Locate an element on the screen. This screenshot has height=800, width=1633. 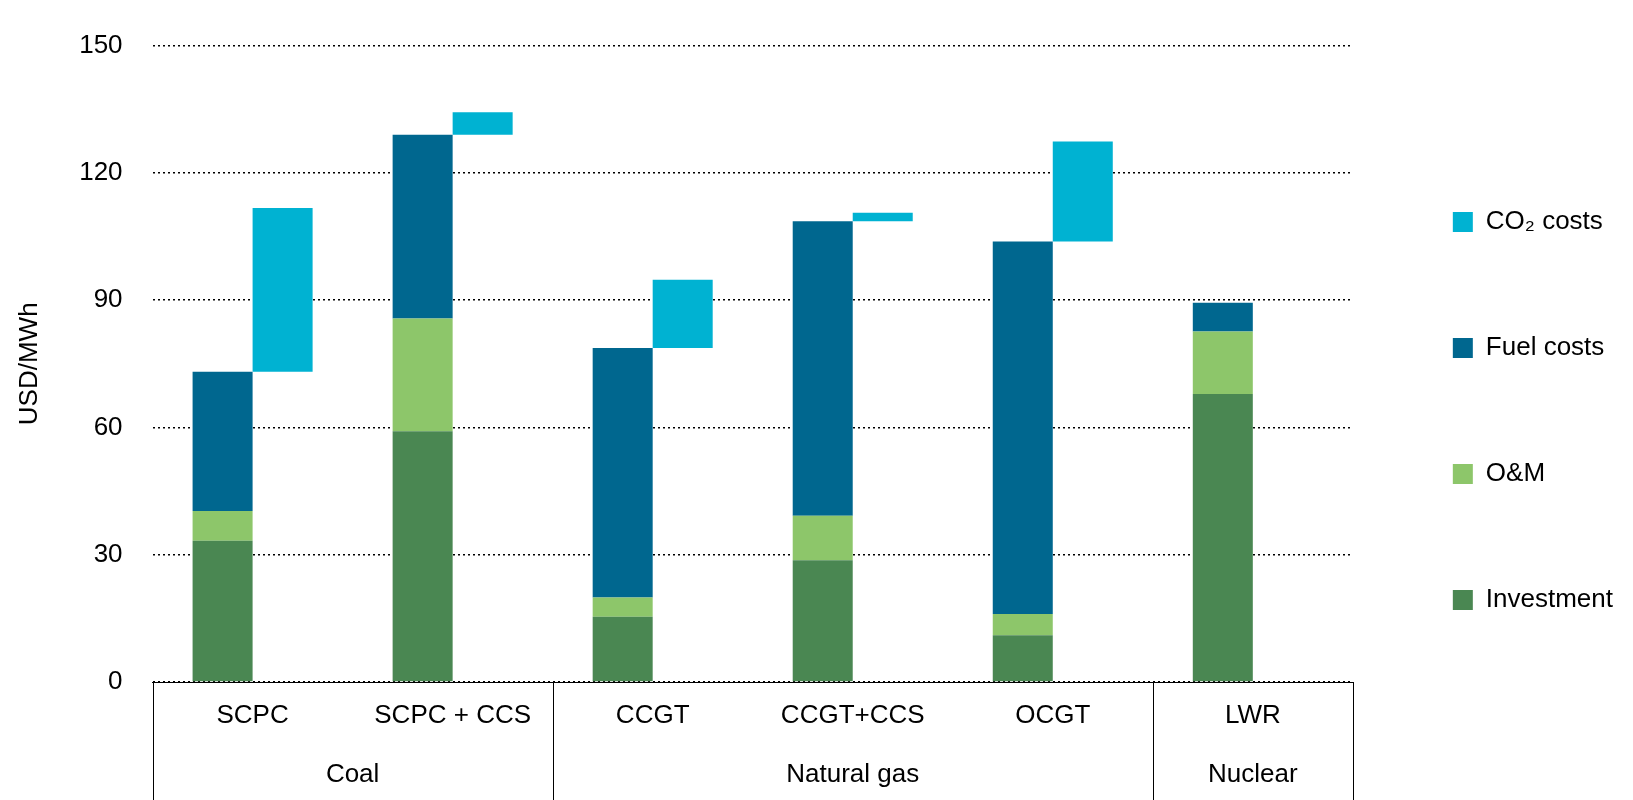
x-tick-label: LWR is located at coordinates (1252, 713).